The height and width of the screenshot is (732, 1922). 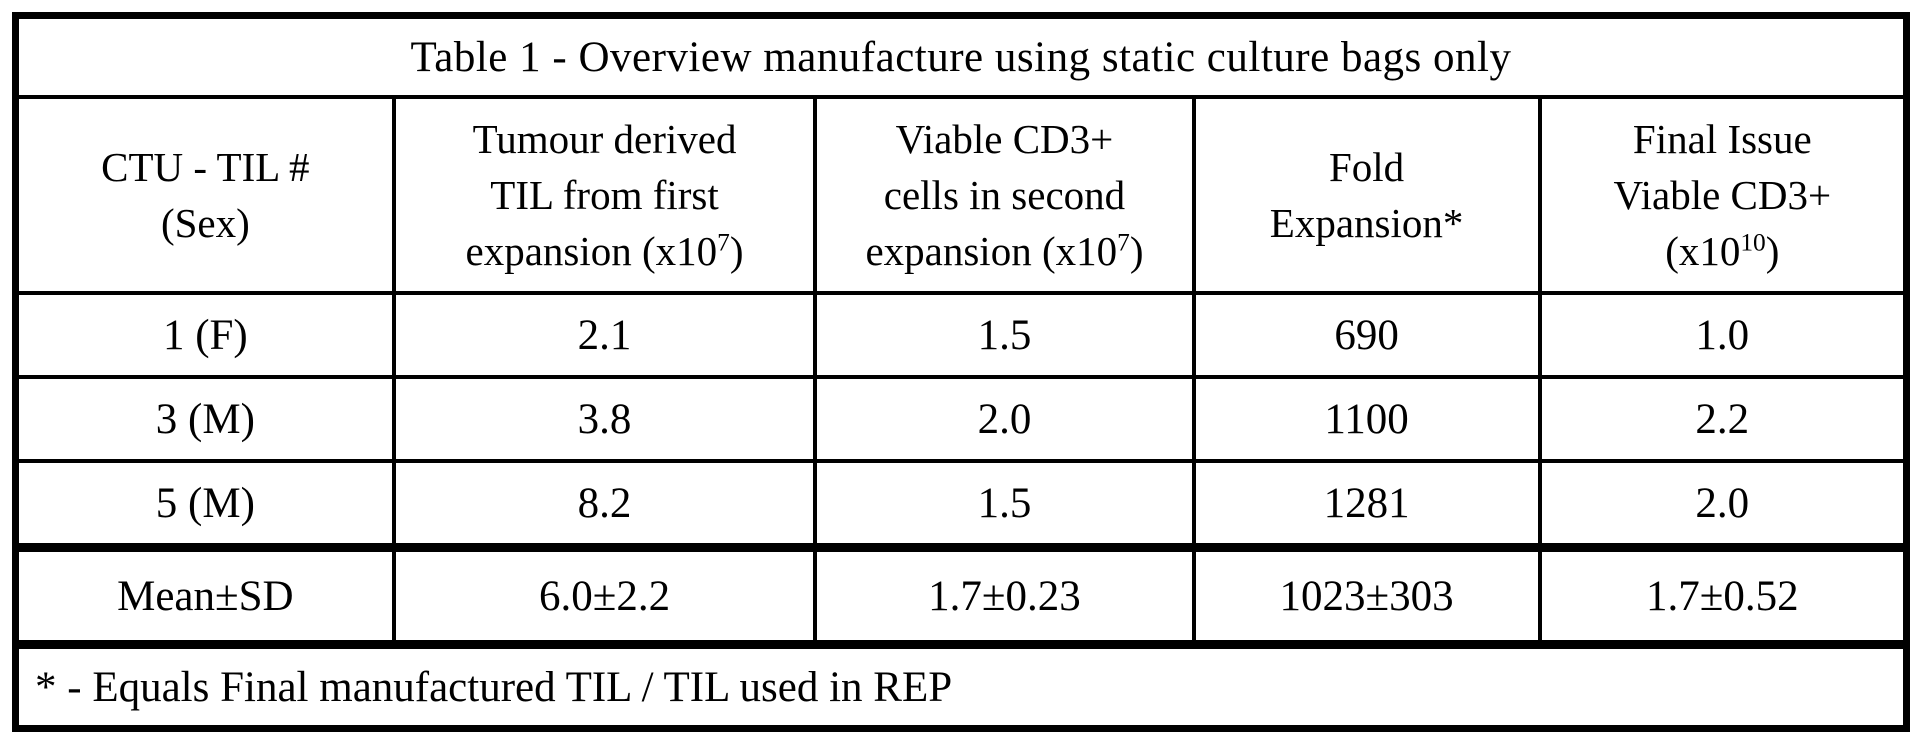 What do you see at coordinates (1723, 504) in the screenshot?
I see `cell-final-issue-viable-cd3: 2.0` at bounding box center [1723, 504].